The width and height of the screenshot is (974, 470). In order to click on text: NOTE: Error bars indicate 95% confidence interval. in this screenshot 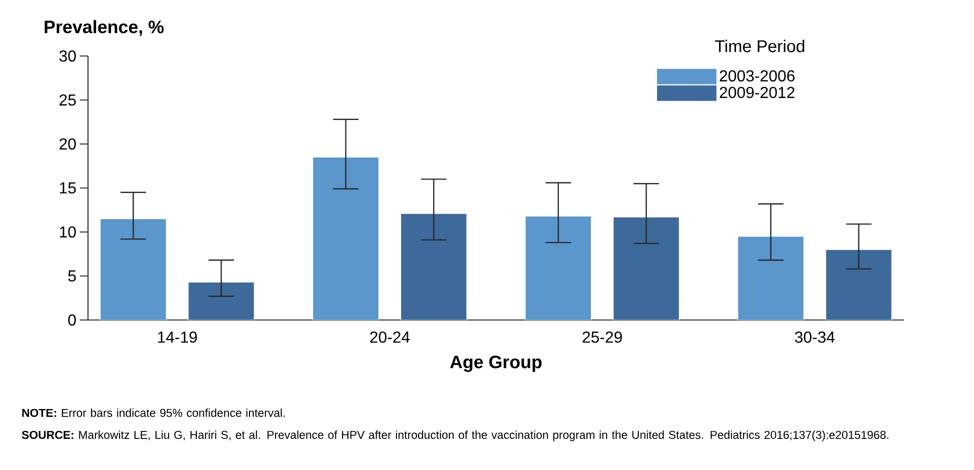, I will do `click(153, 412)`.